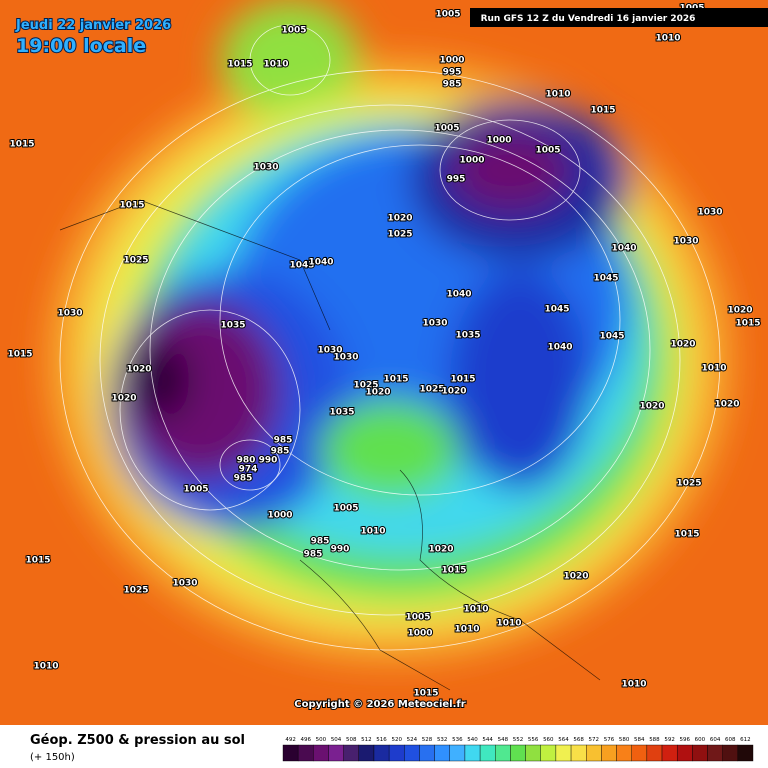  Describe the element at coordinates (379, 704) in the screenshot. I see `copyright: Copyright © 2026 Meteociel.fr` at that location.